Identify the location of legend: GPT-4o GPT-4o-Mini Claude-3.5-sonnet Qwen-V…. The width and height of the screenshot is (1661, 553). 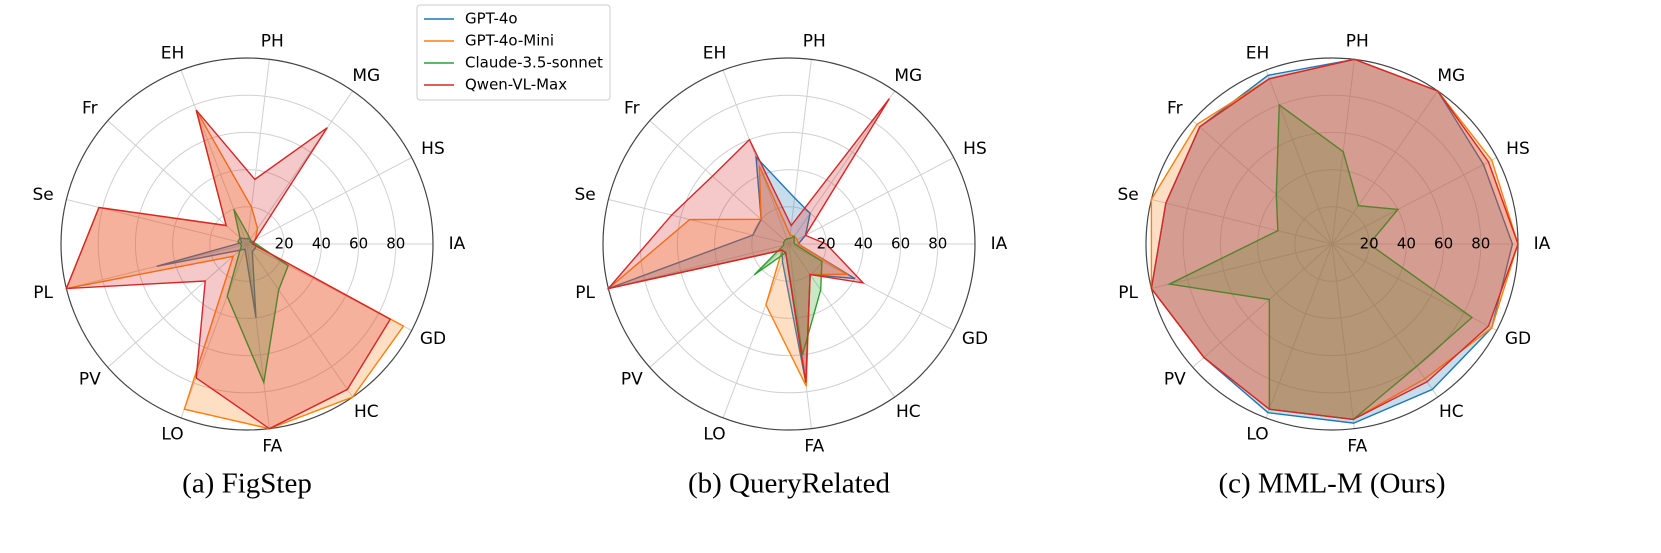
(513, 52).